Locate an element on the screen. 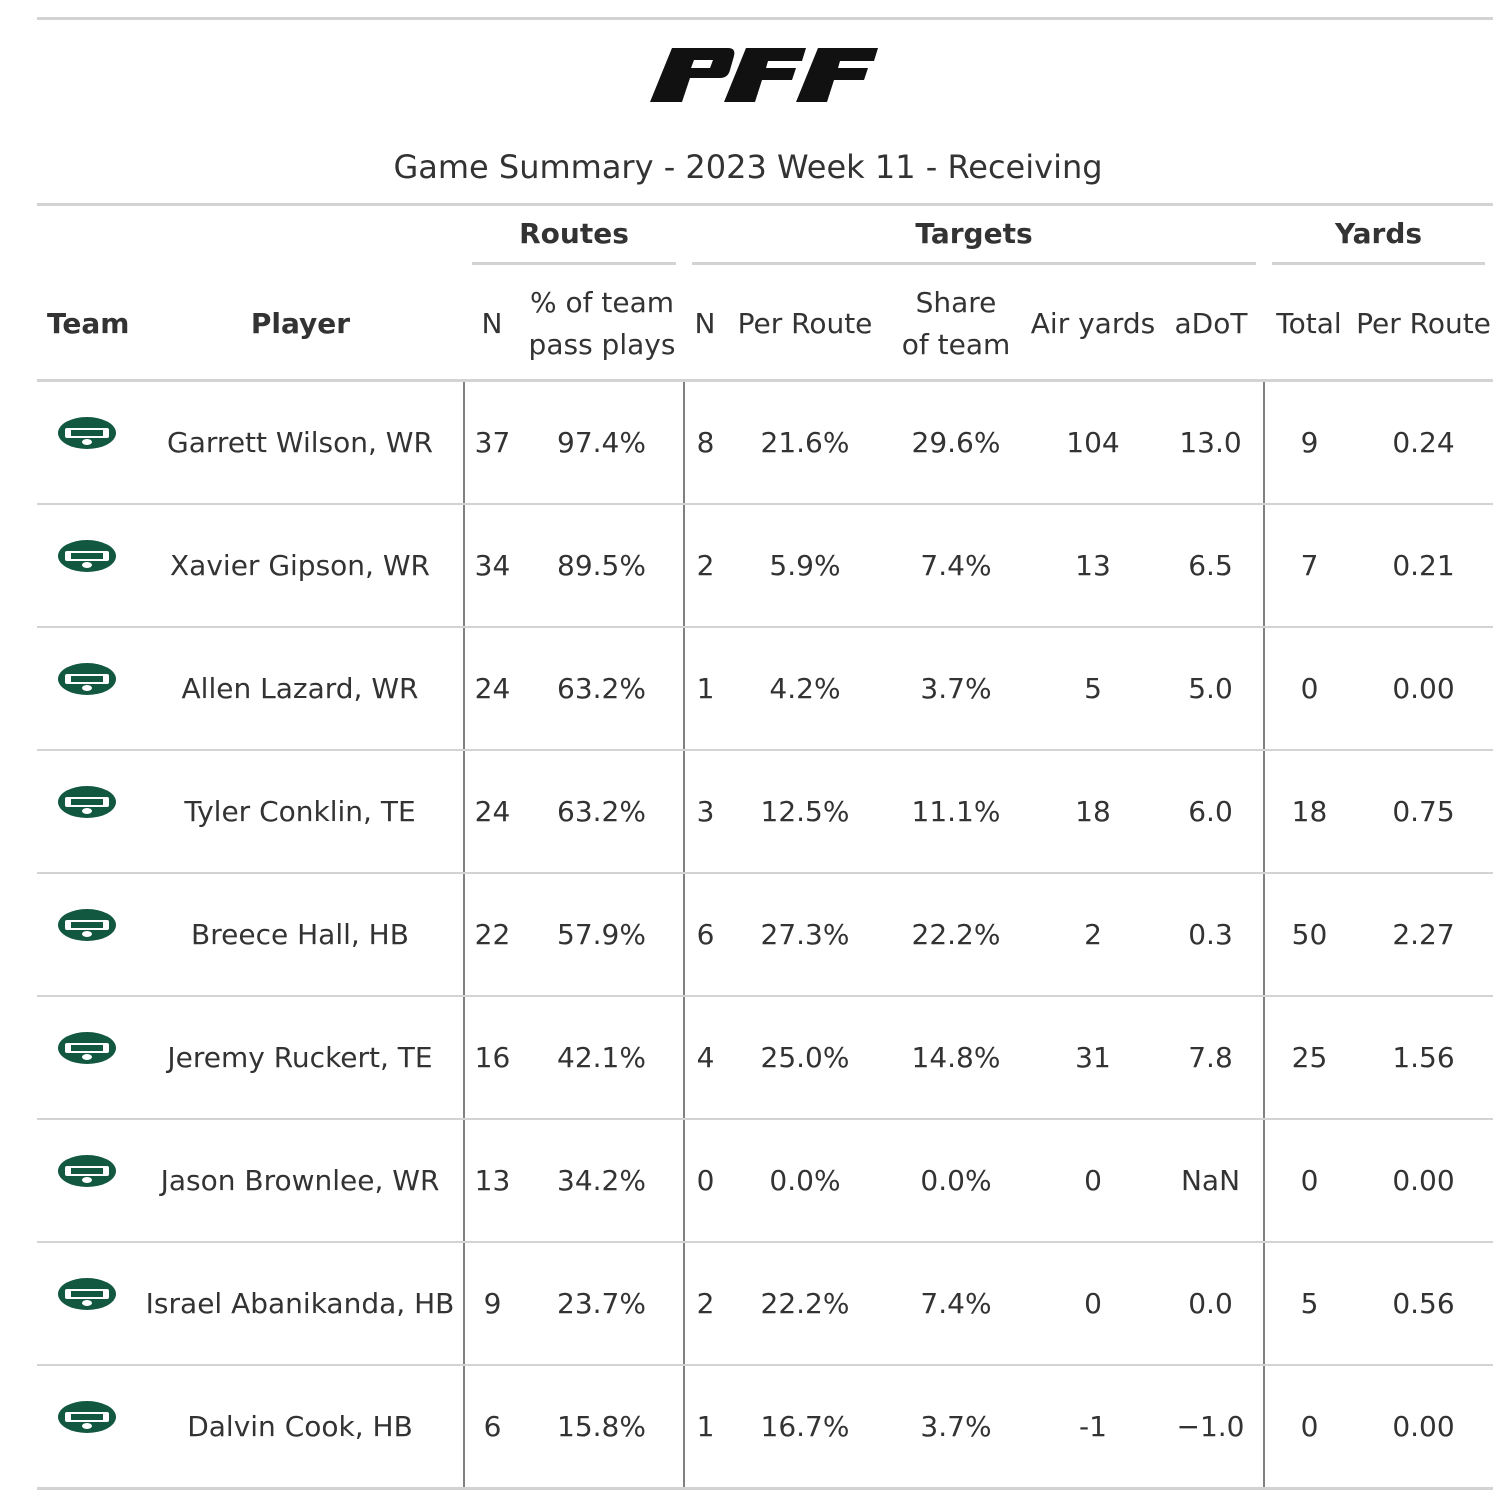  cell-yards-total: 50 is located at coordinates (1308, 935).